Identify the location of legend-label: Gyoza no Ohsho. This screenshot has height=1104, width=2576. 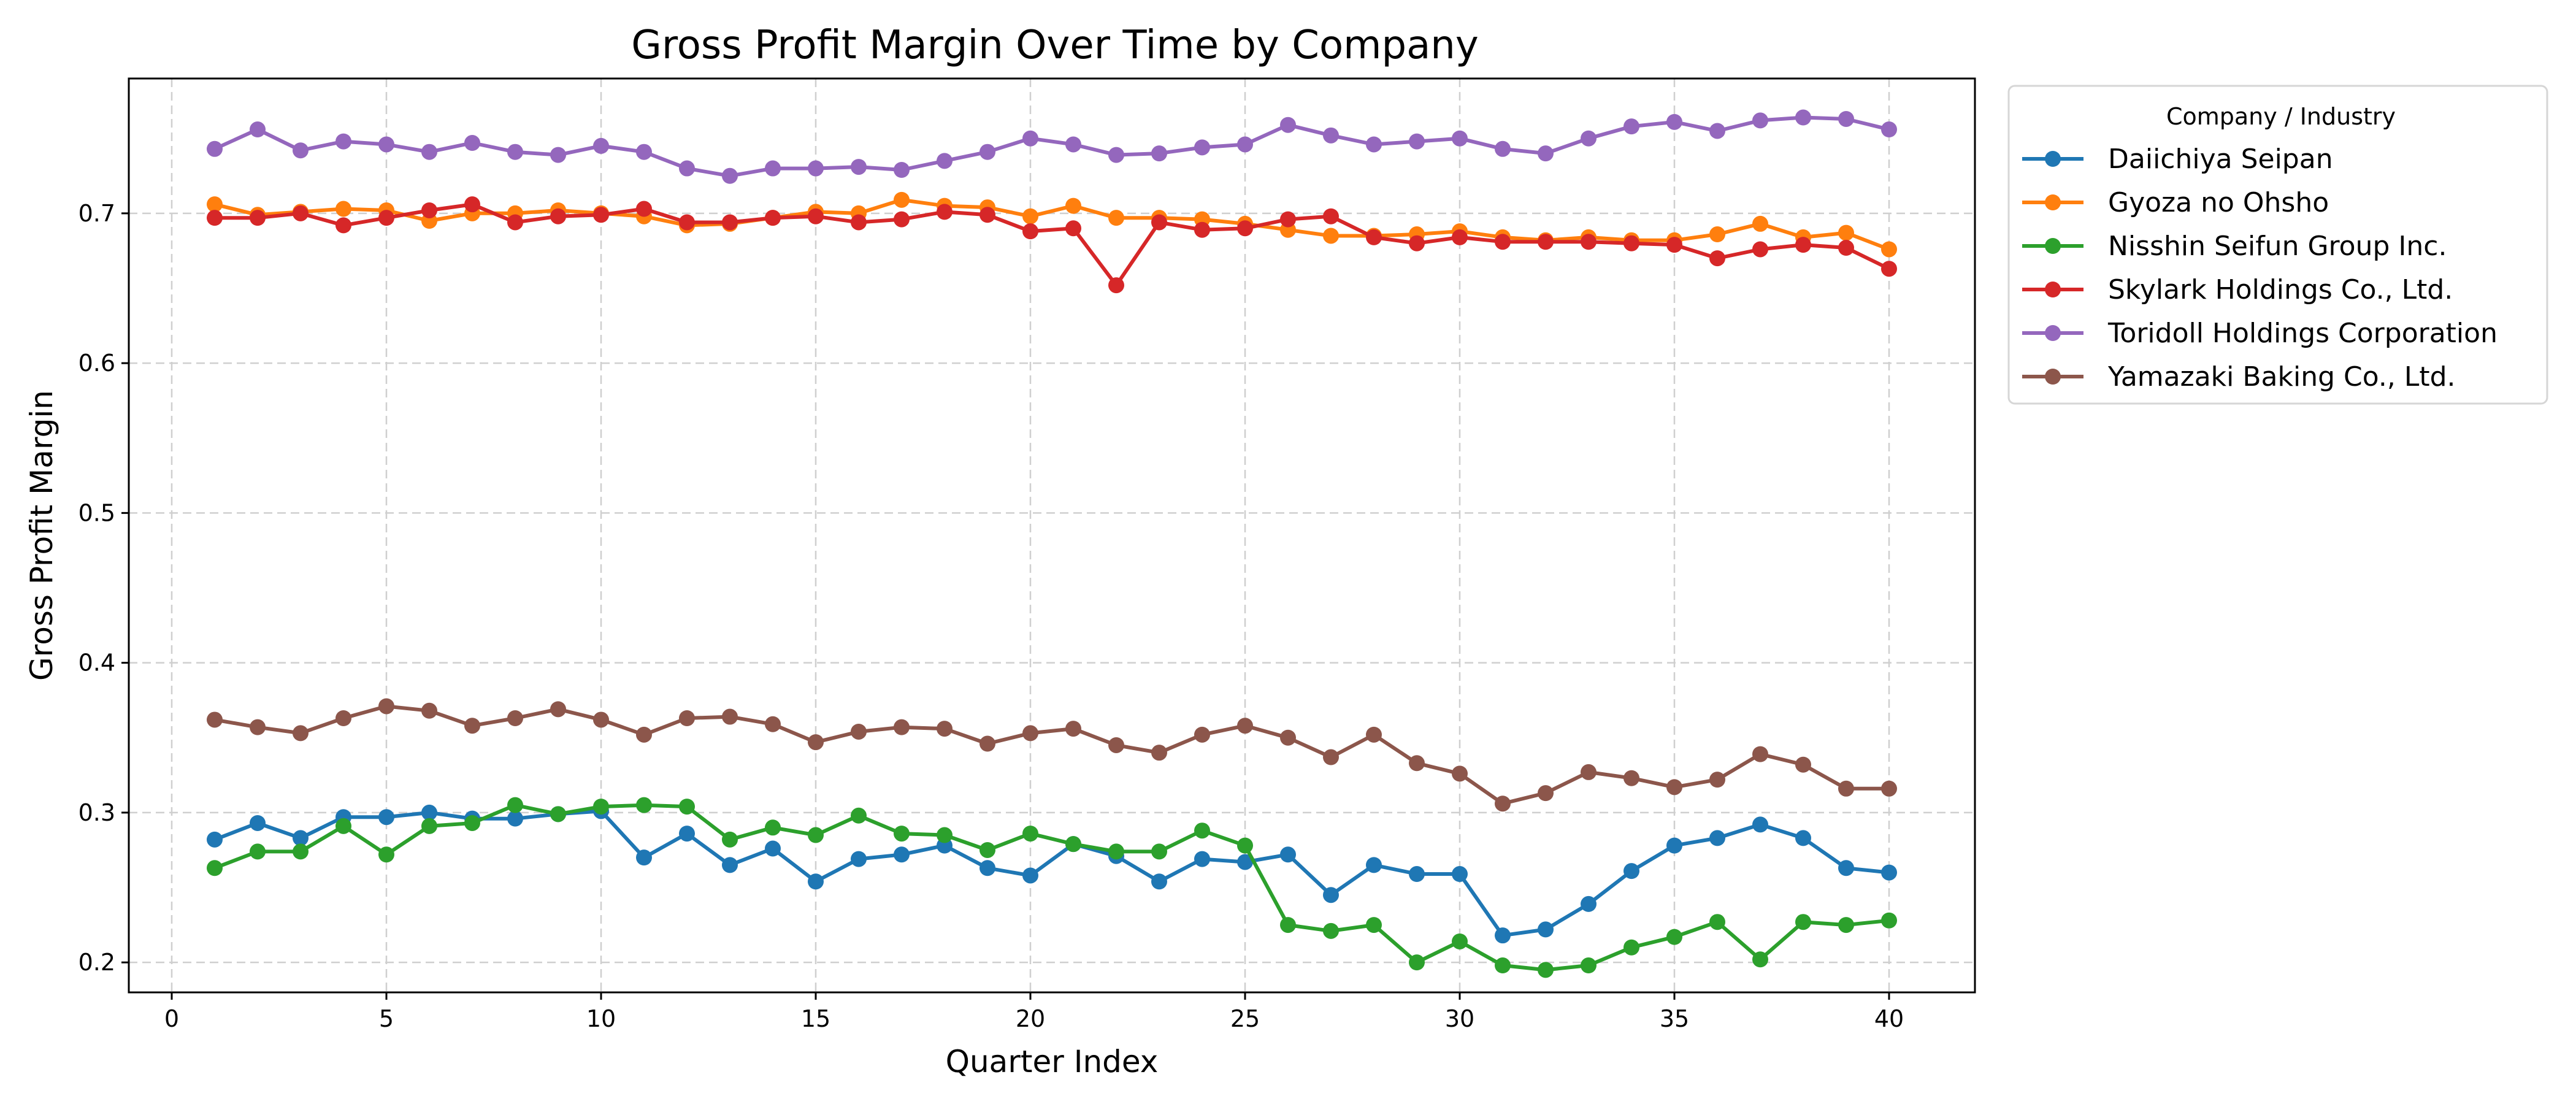
(2218, 202).